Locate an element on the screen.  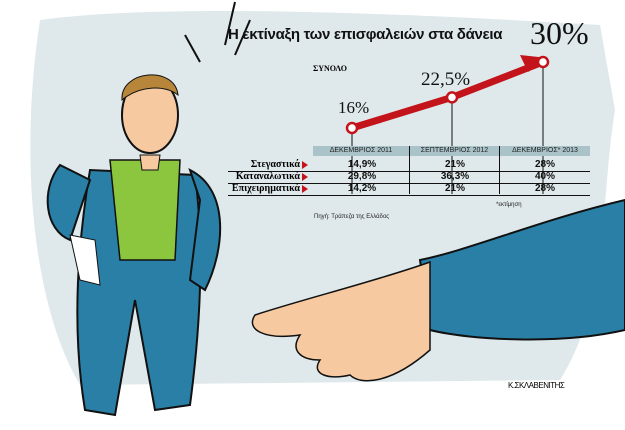
chart-subtitle: ΣΥΝΟΛΟ is located at coordinates (330, 68).